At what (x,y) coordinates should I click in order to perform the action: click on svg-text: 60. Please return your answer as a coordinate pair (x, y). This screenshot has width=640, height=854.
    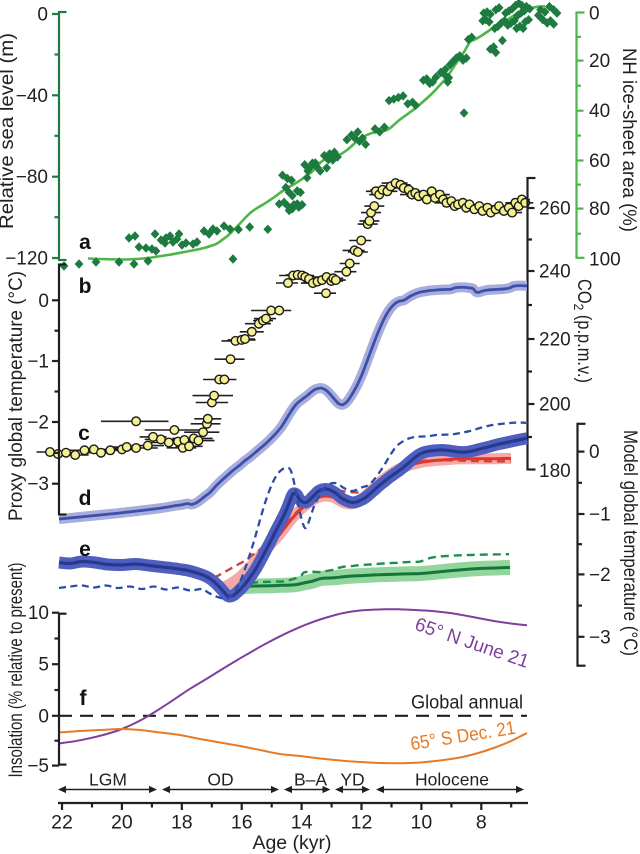
    Looking at the image, I should click on (599, 161).